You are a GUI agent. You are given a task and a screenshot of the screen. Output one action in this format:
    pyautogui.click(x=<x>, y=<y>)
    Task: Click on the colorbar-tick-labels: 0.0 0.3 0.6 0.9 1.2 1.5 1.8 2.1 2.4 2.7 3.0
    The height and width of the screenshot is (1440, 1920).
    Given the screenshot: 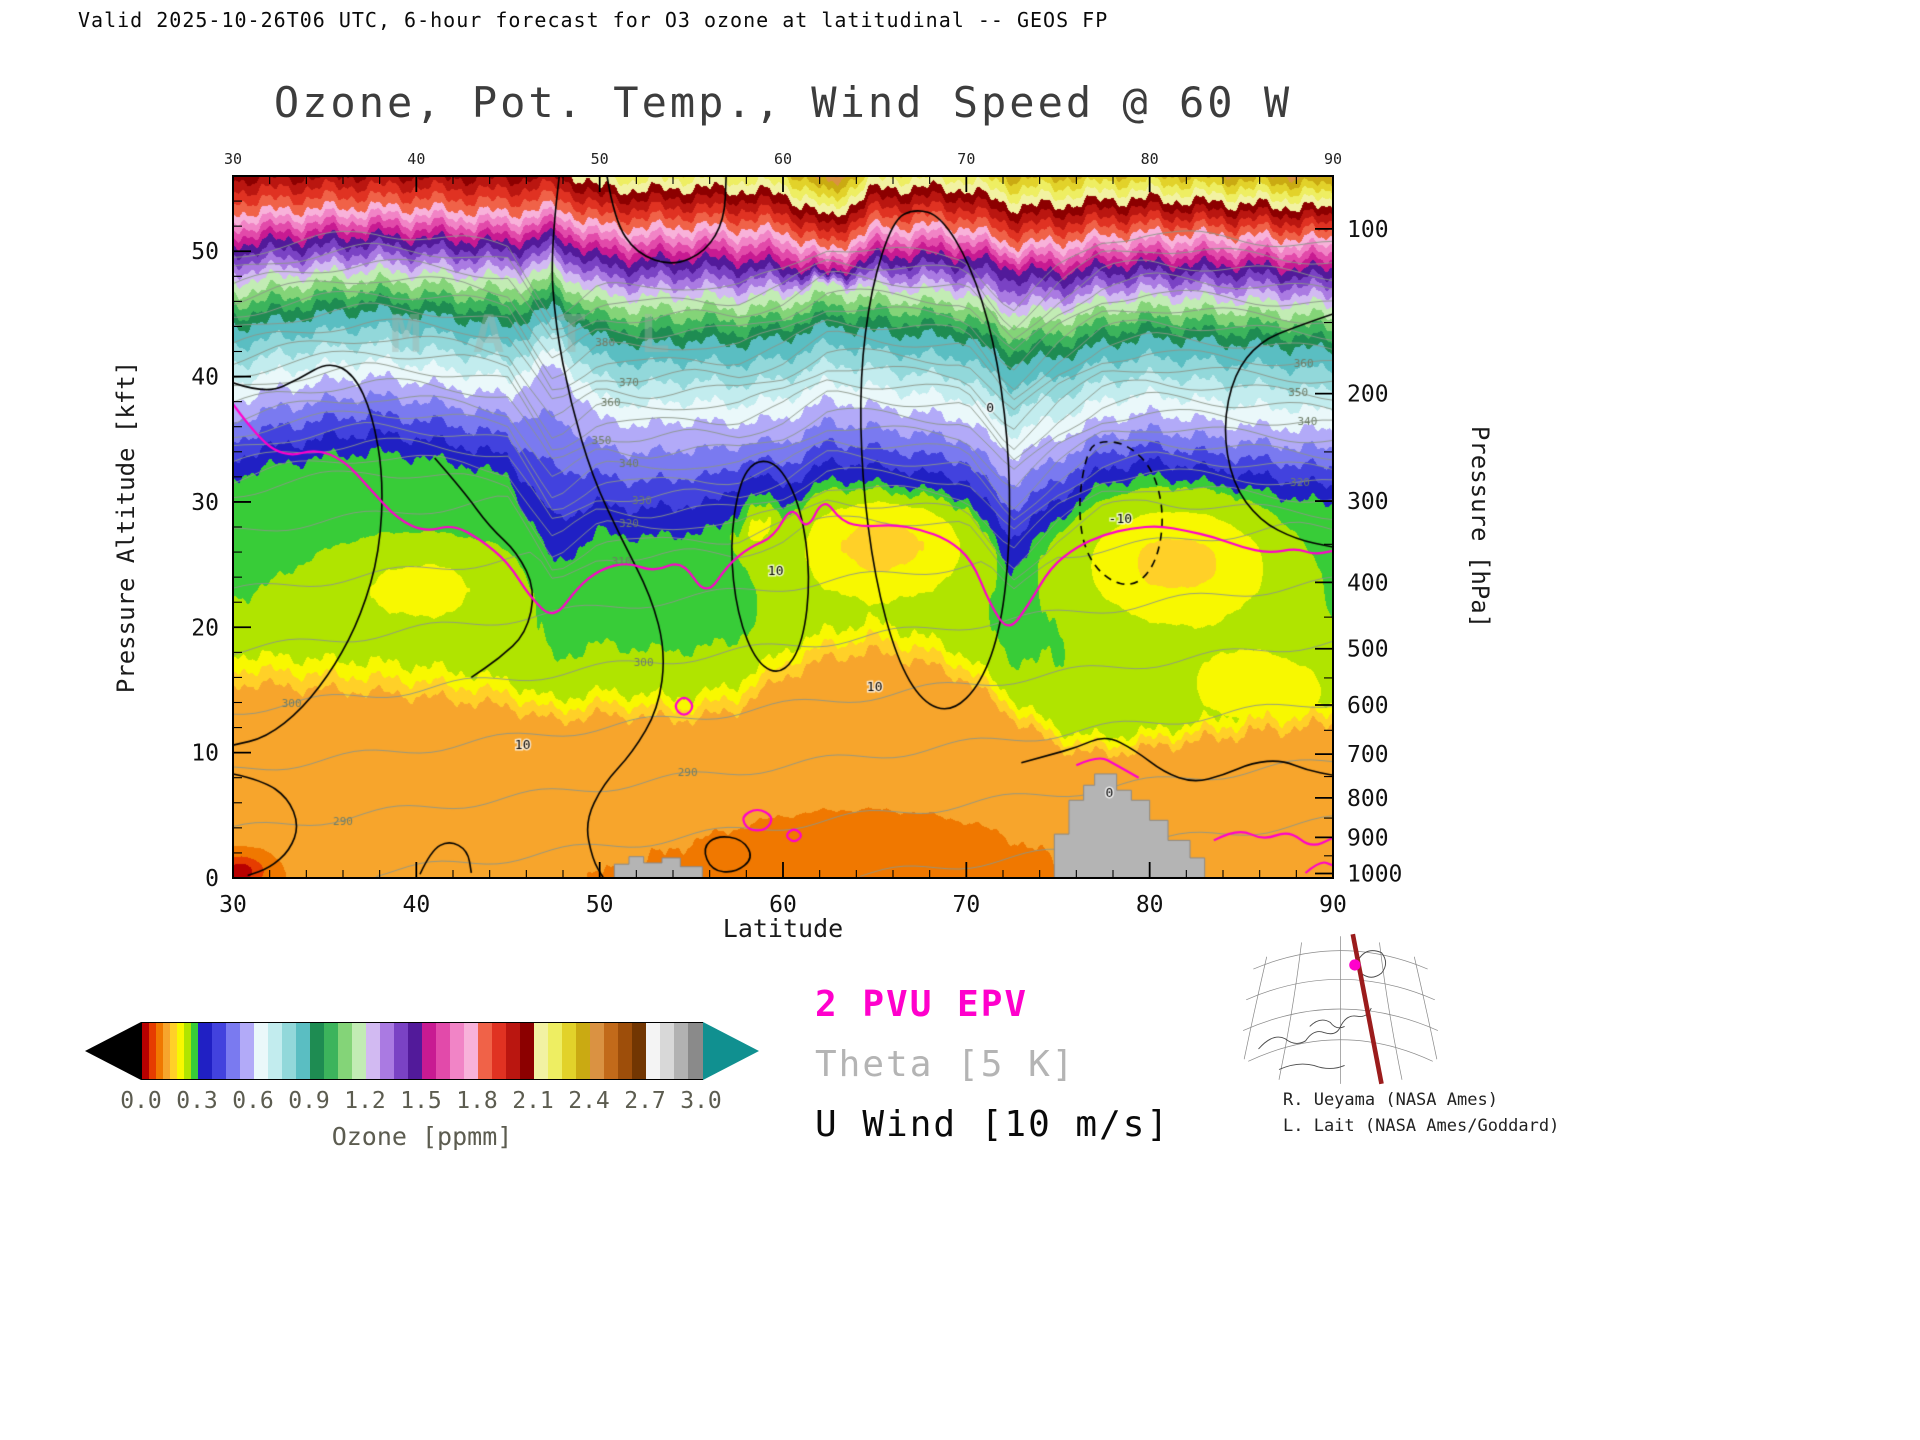 What is the action you would take?
    pyautogui.click(x=422, y=1103)
    